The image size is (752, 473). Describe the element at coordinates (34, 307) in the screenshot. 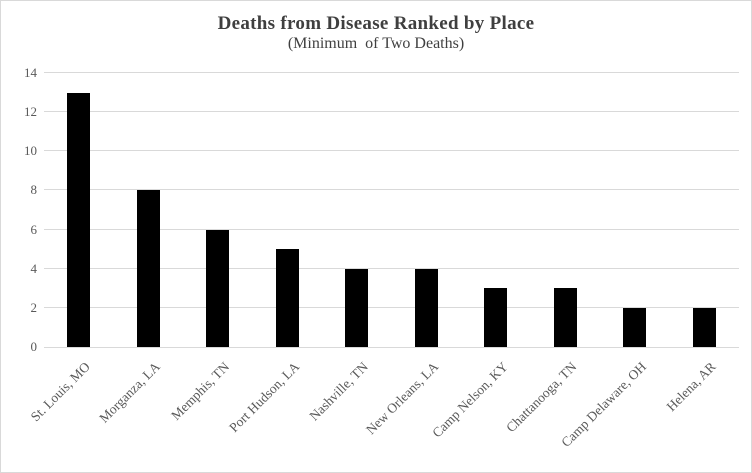

I see `y-tick-label: 2` at that location.